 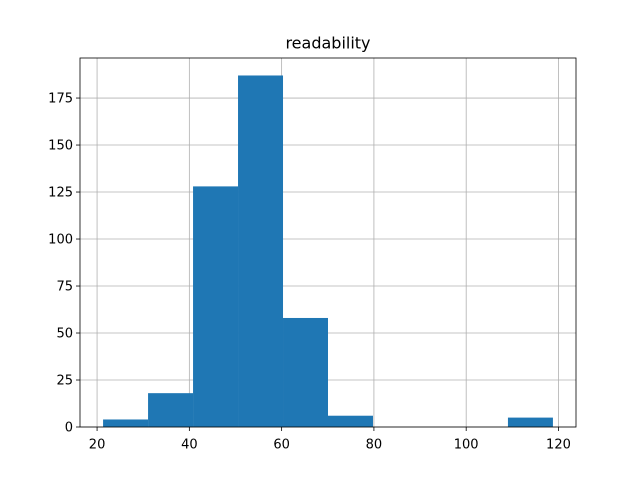 I want to click on x-tick-label: 40, so click(x=189, y=445).